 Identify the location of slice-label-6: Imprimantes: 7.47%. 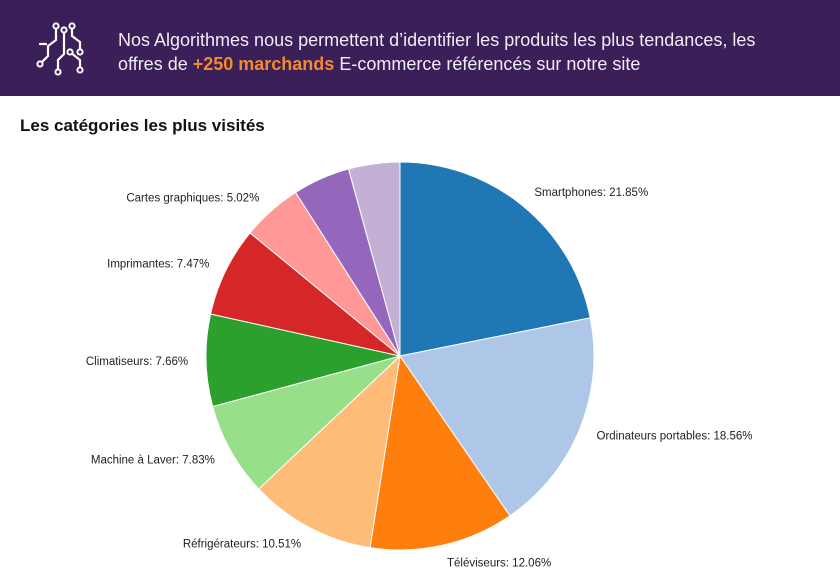
(158, 264).